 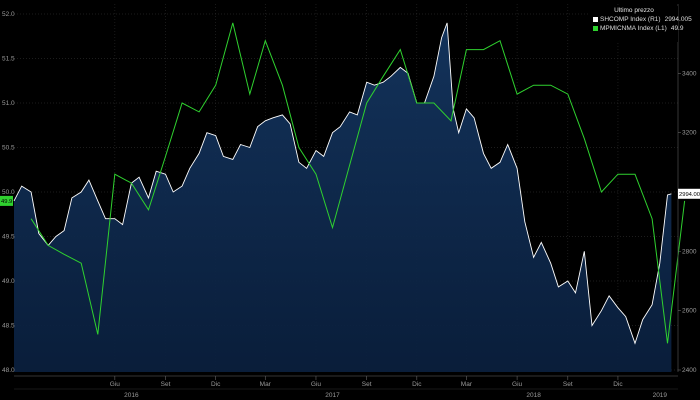 I want to click on legend-swatch-mpmicnma, so click(x=595, y=28).